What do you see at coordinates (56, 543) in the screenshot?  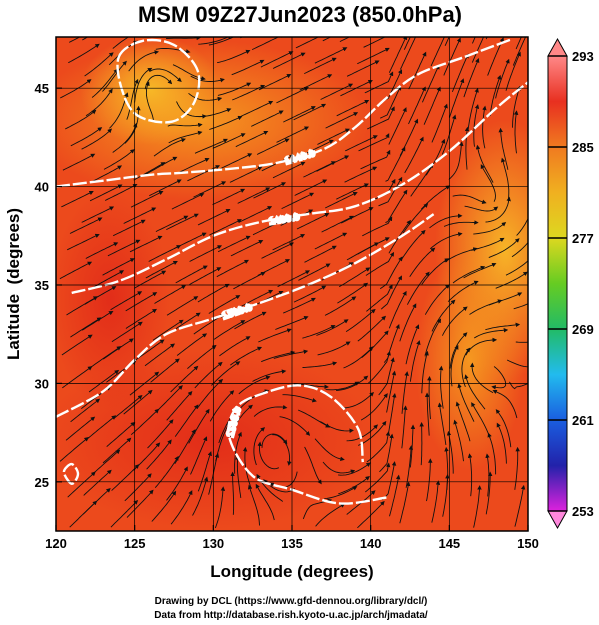 I see `x-tick-label: 120` at bounding box center [56, 543].